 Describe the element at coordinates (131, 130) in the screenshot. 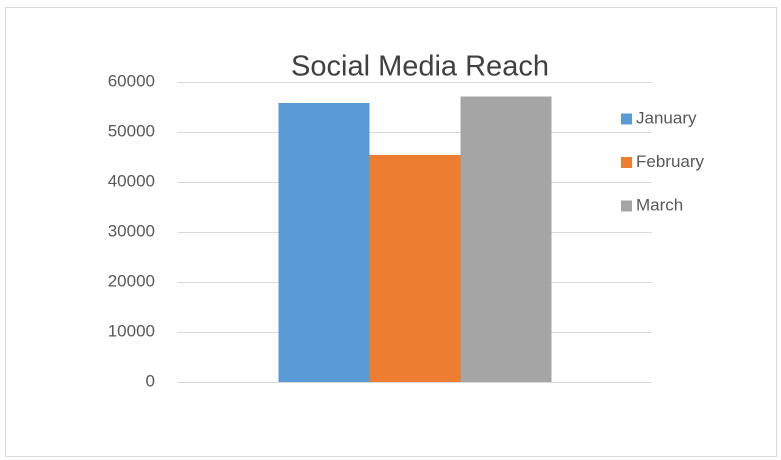

I see `y-tick-label: 50000` at that location.